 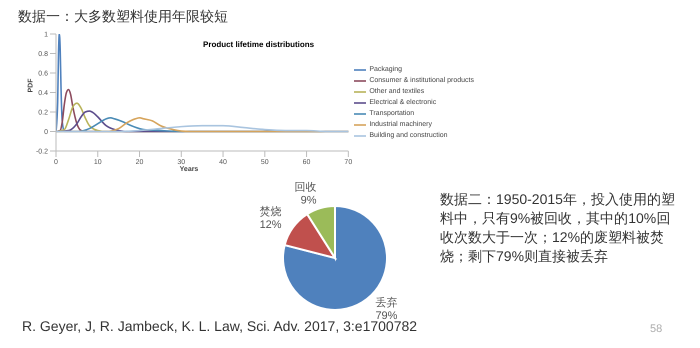 What do you see at coordinates (258, 44) in the screenshot?
I see `text: Product lifetime distributions` at bounding box center [258, 44].